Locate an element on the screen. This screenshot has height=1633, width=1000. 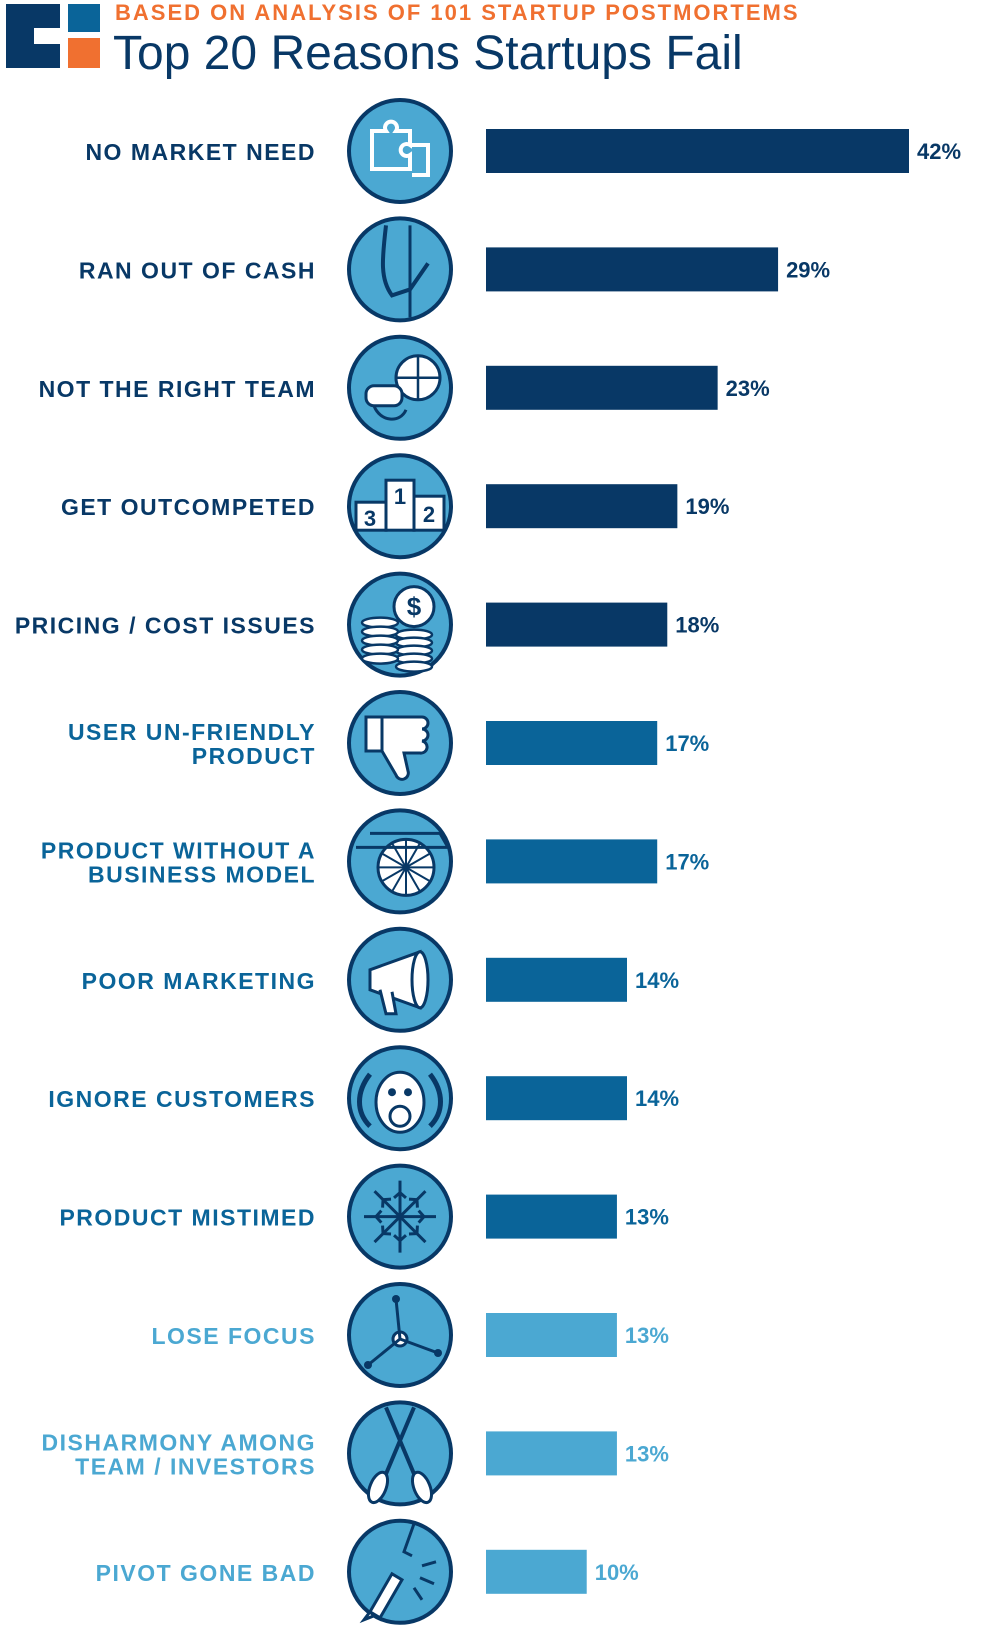
podium-icon: 13 2 is located at coordinates (400, 506).